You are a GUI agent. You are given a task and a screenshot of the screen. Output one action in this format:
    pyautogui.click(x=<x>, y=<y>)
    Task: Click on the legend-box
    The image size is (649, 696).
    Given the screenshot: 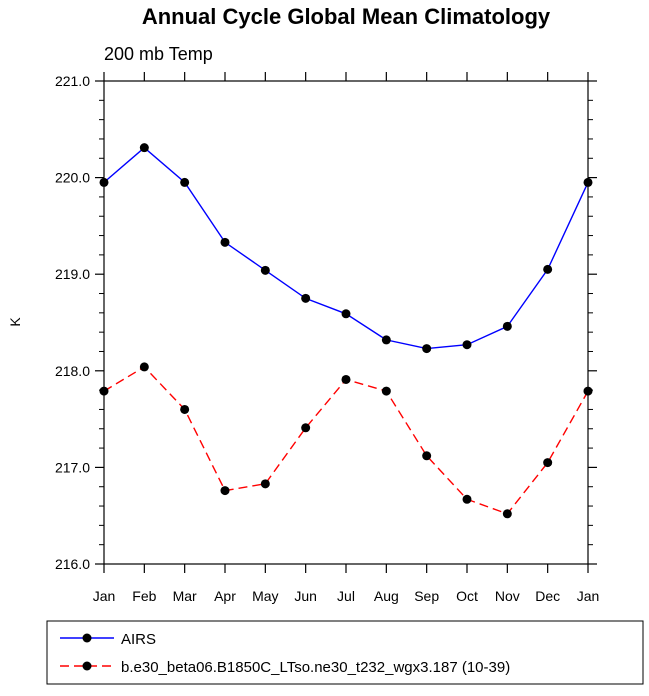 What is the action you would take?
    pyautogui.click(x=345, y=652)
    